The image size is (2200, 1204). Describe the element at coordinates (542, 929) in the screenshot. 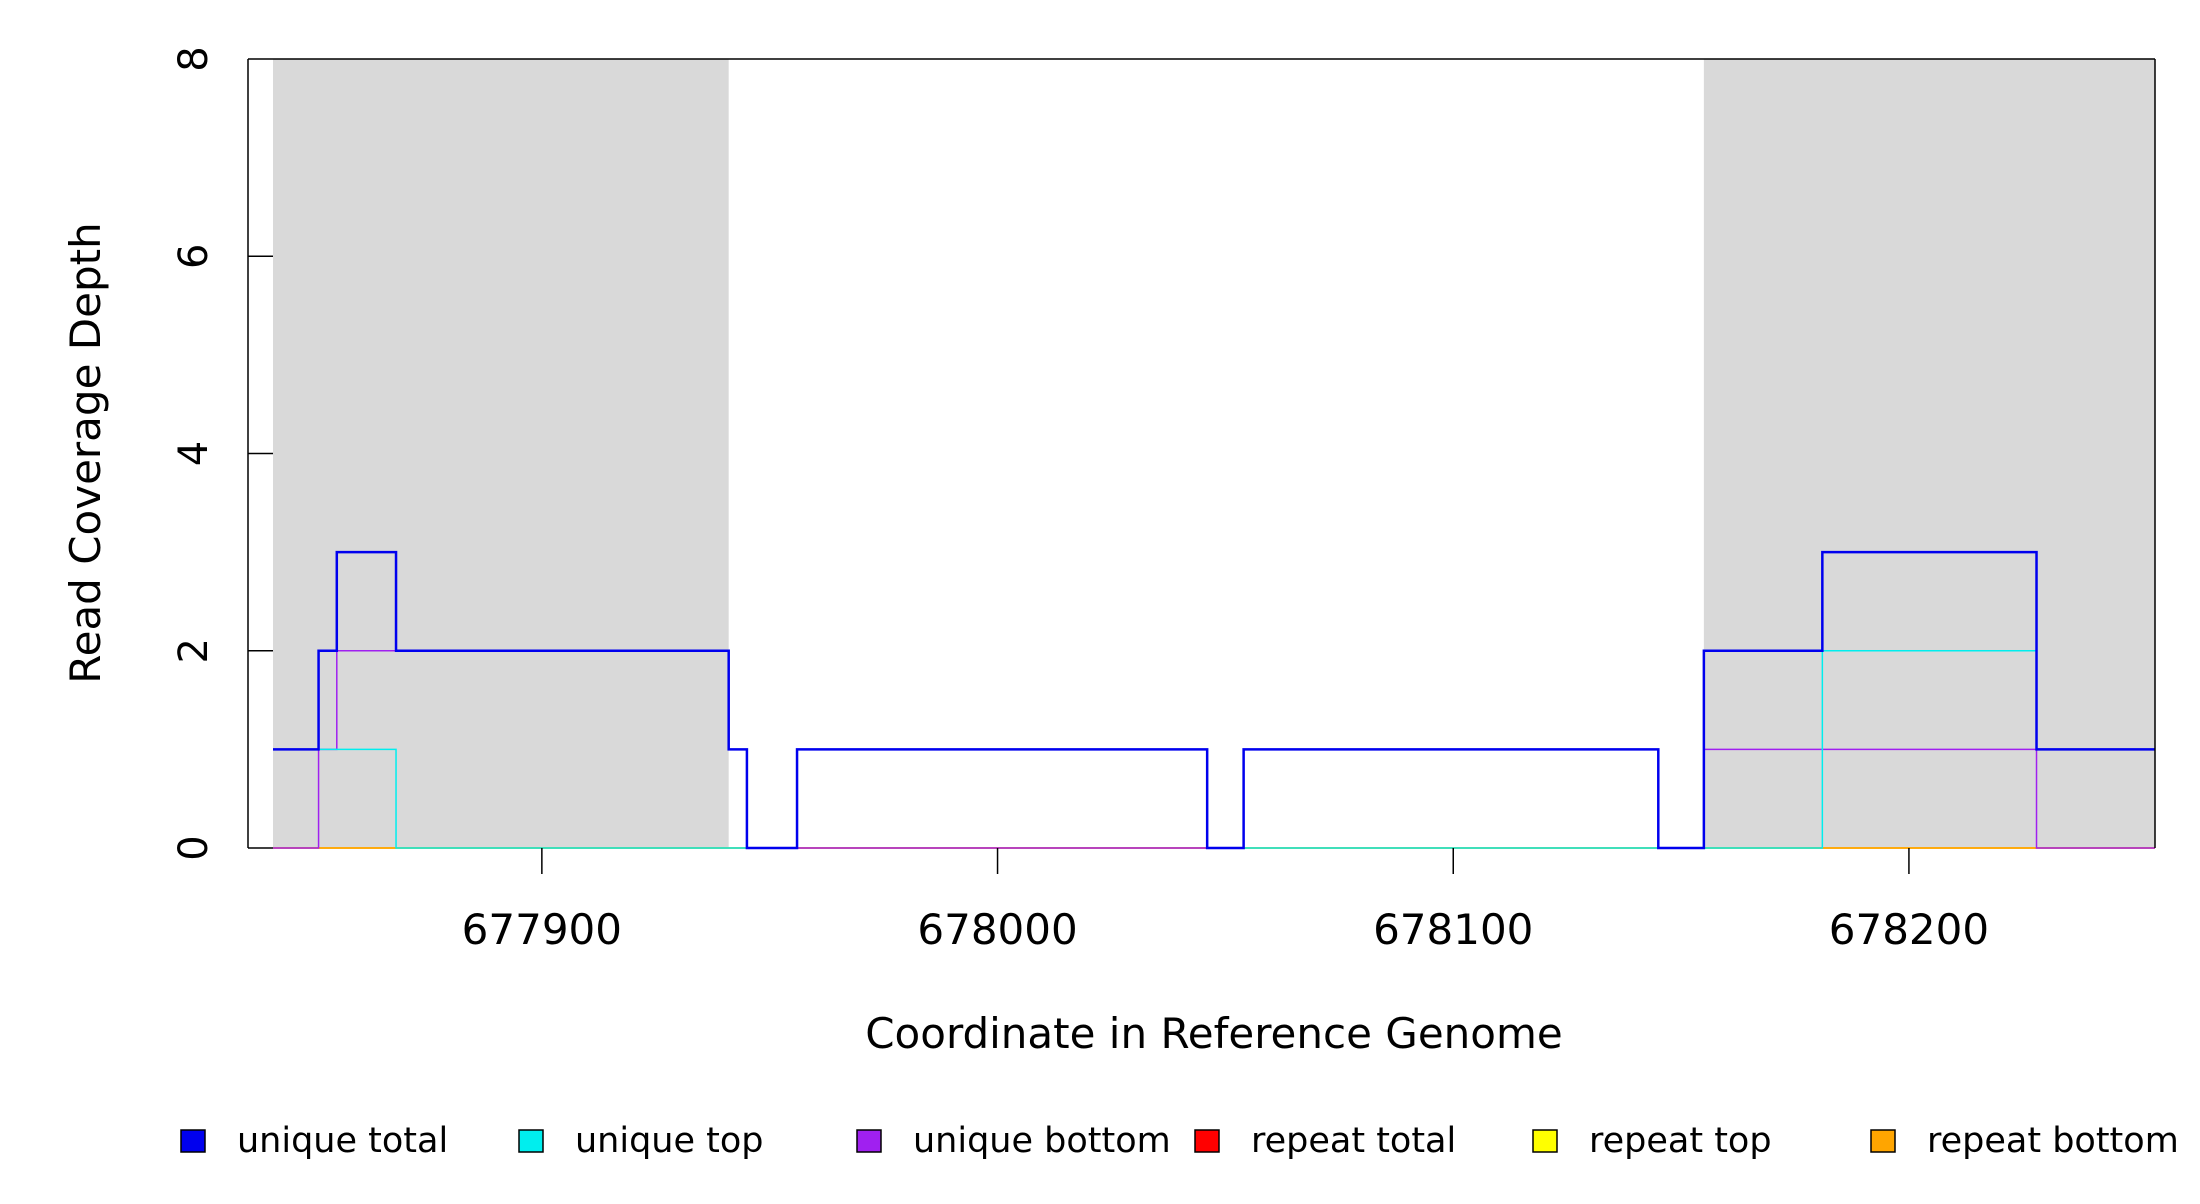

I see `x-tick-label: 677900` at that location.